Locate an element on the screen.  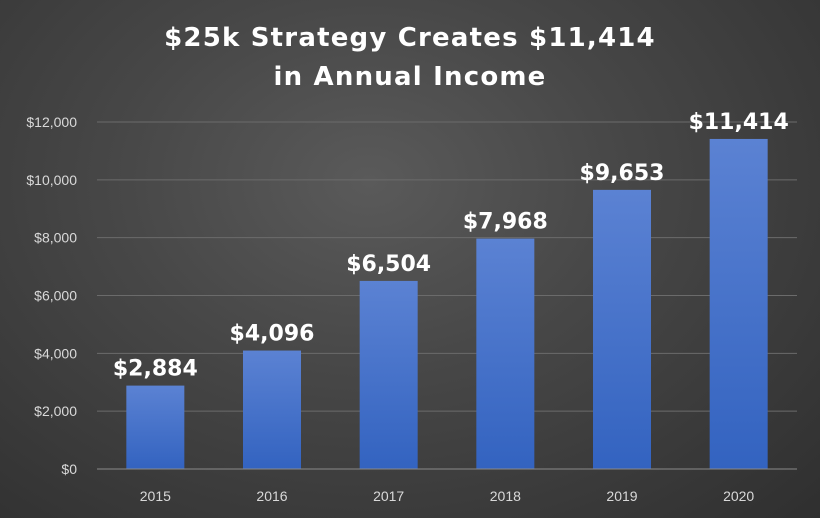
y-axis-tick-labels: $0 $2,000 $4,000 $6,000 $8,000 $10,000 $12,000 is located at coordinates (51, 295).